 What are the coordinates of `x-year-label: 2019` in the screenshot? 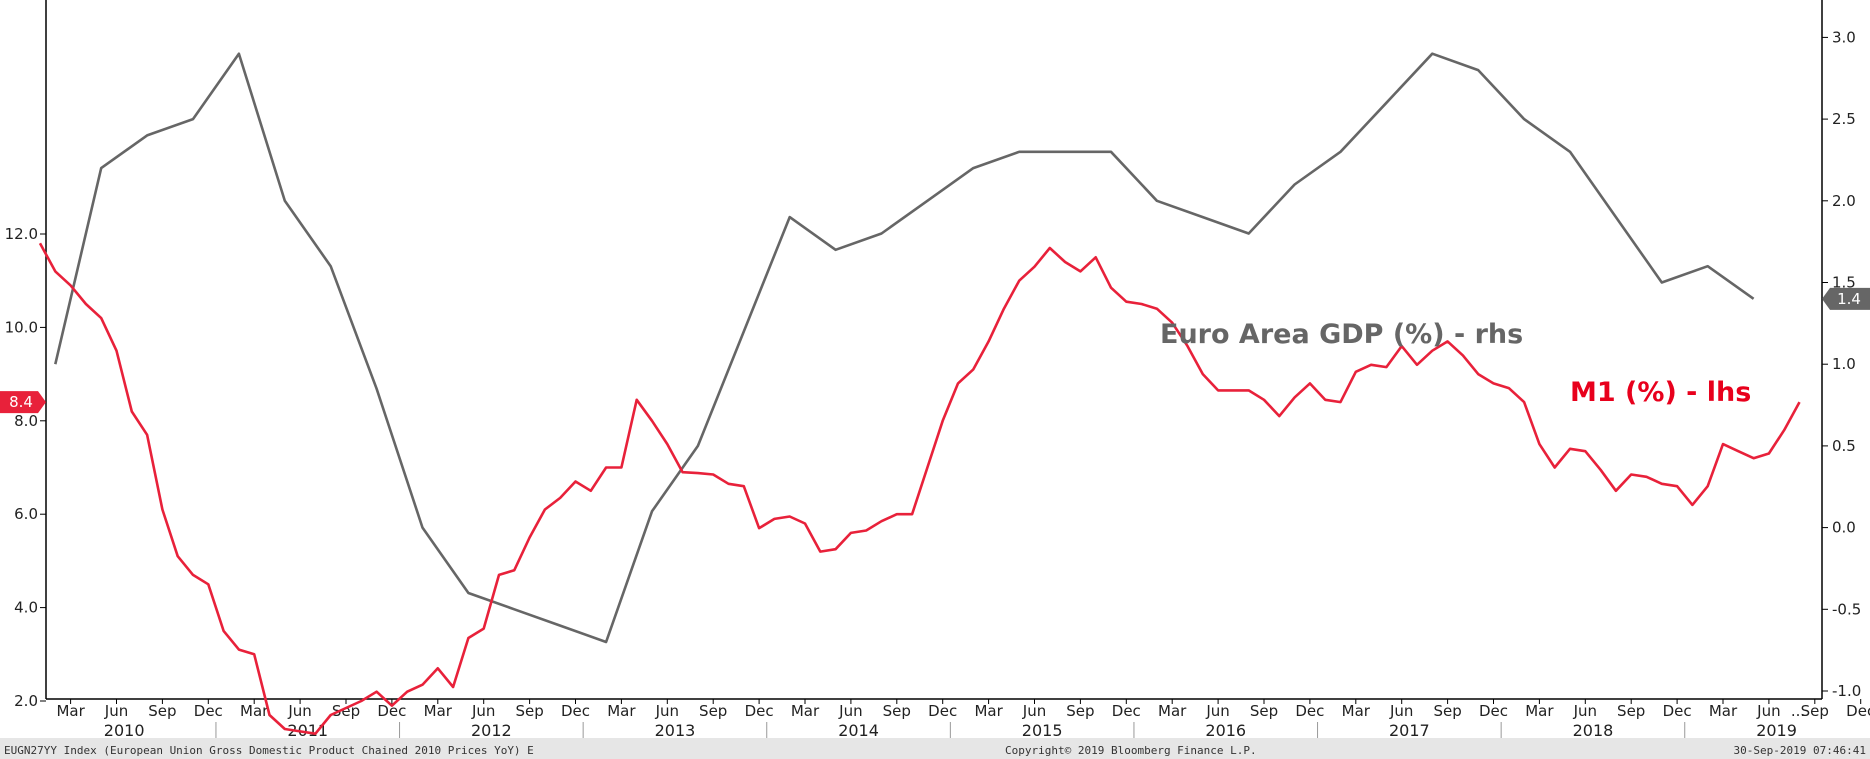 It's located at (1776, 730).